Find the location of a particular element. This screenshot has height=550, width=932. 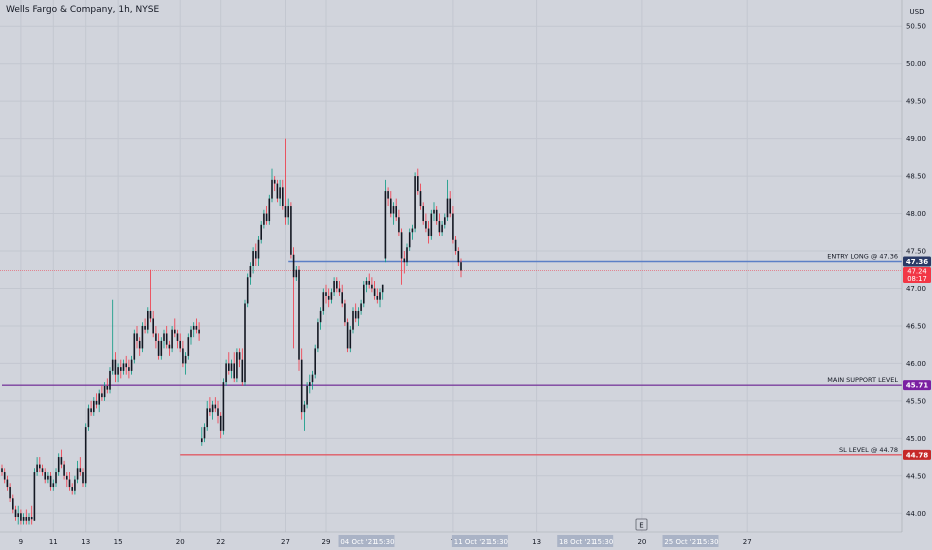

level-price-text: 45.71 is located at coordinates (917, 386).